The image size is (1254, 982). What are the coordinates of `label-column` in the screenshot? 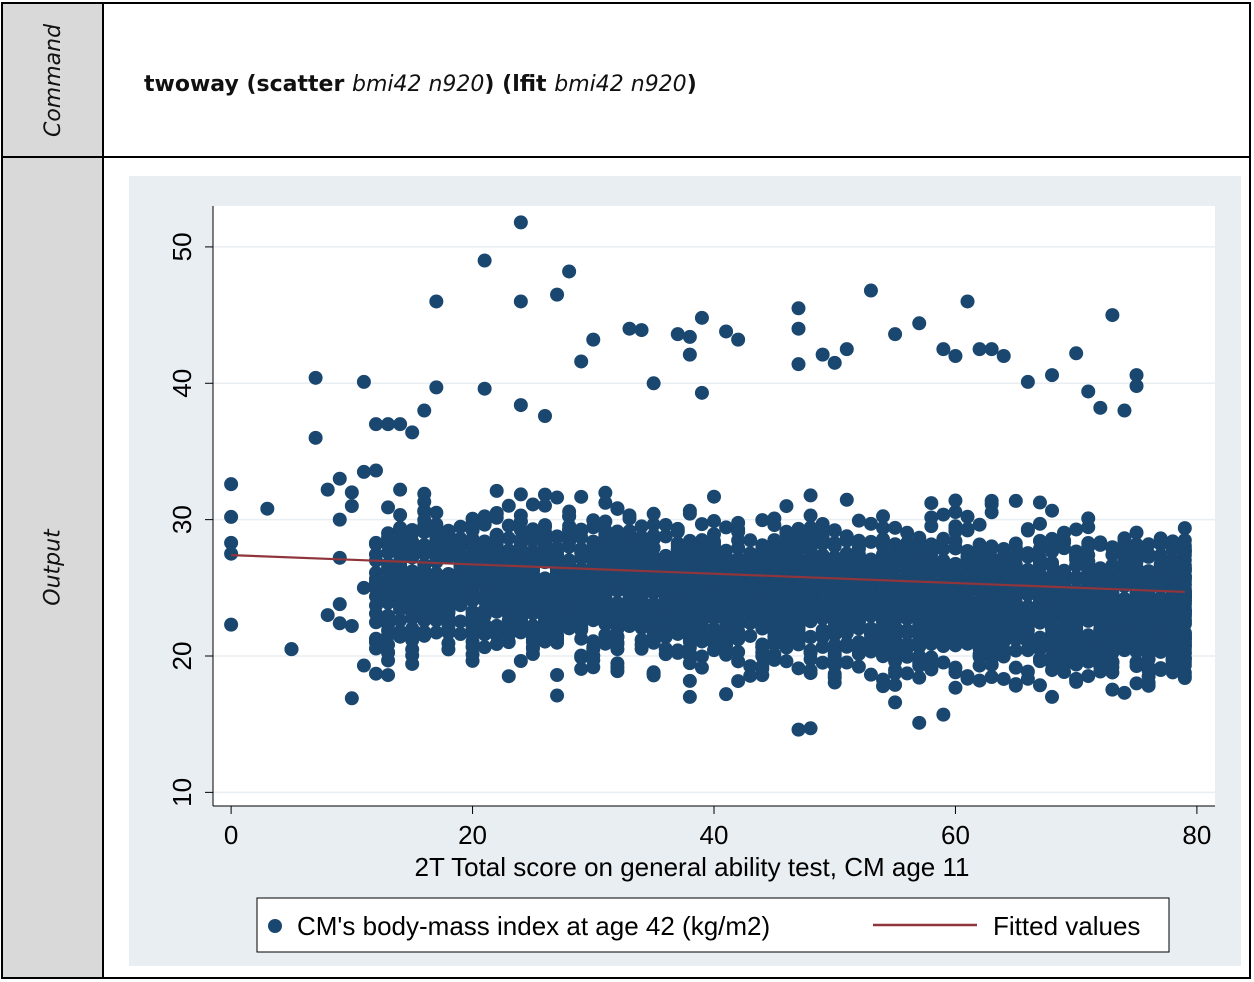 It's located at (53, 490).